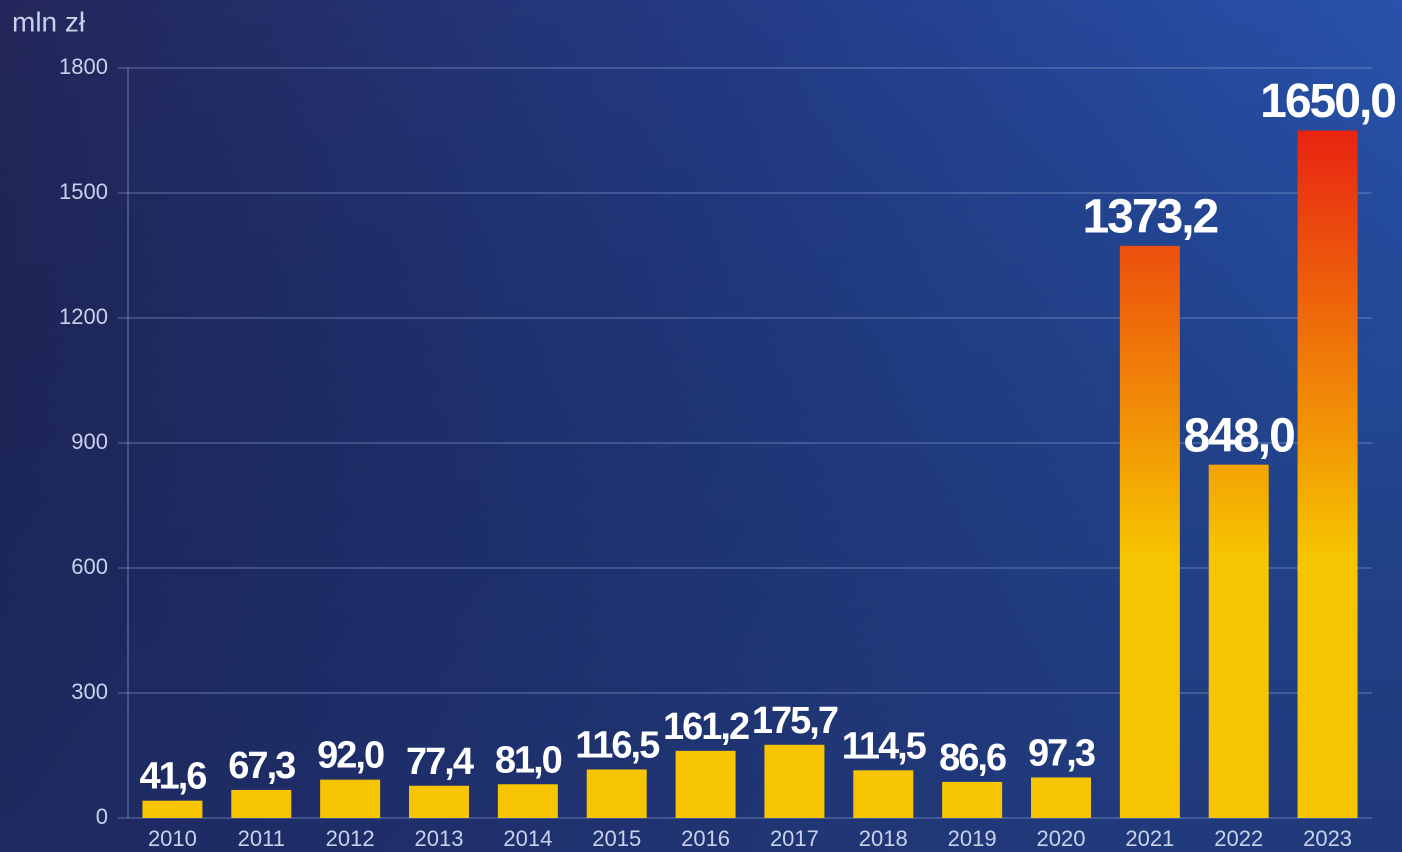 Image resolution: width=1402 pixels, height=852 pixels. What do you see at coordinates (1149, 838) in the screenshot?
I see `x-tick-label: 2021` at bounding box center [1149, 838].